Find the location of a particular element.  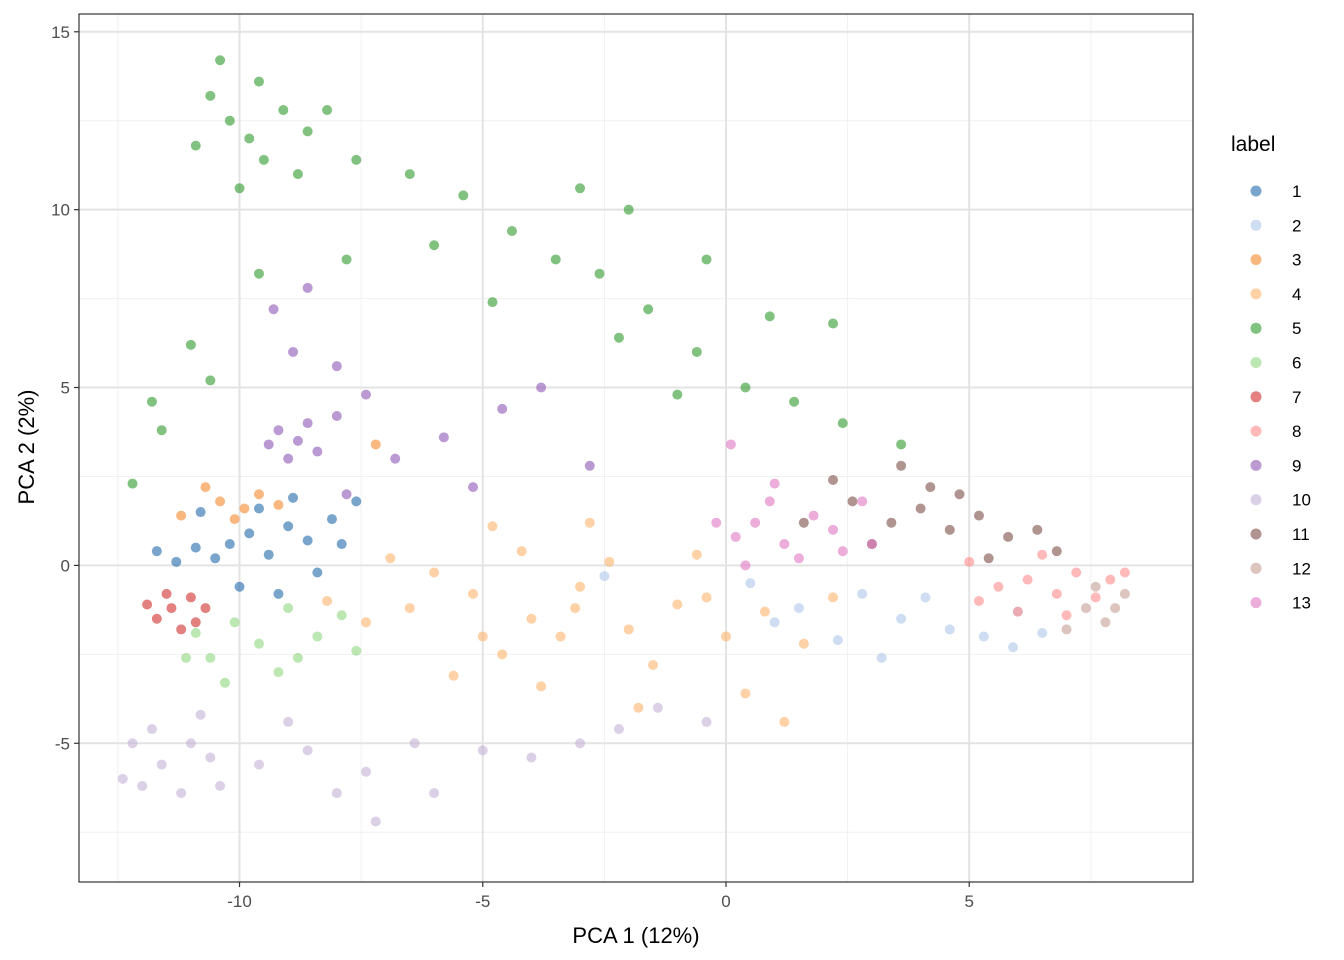

legend-label: 5 is located at coordinates (1296, 328).